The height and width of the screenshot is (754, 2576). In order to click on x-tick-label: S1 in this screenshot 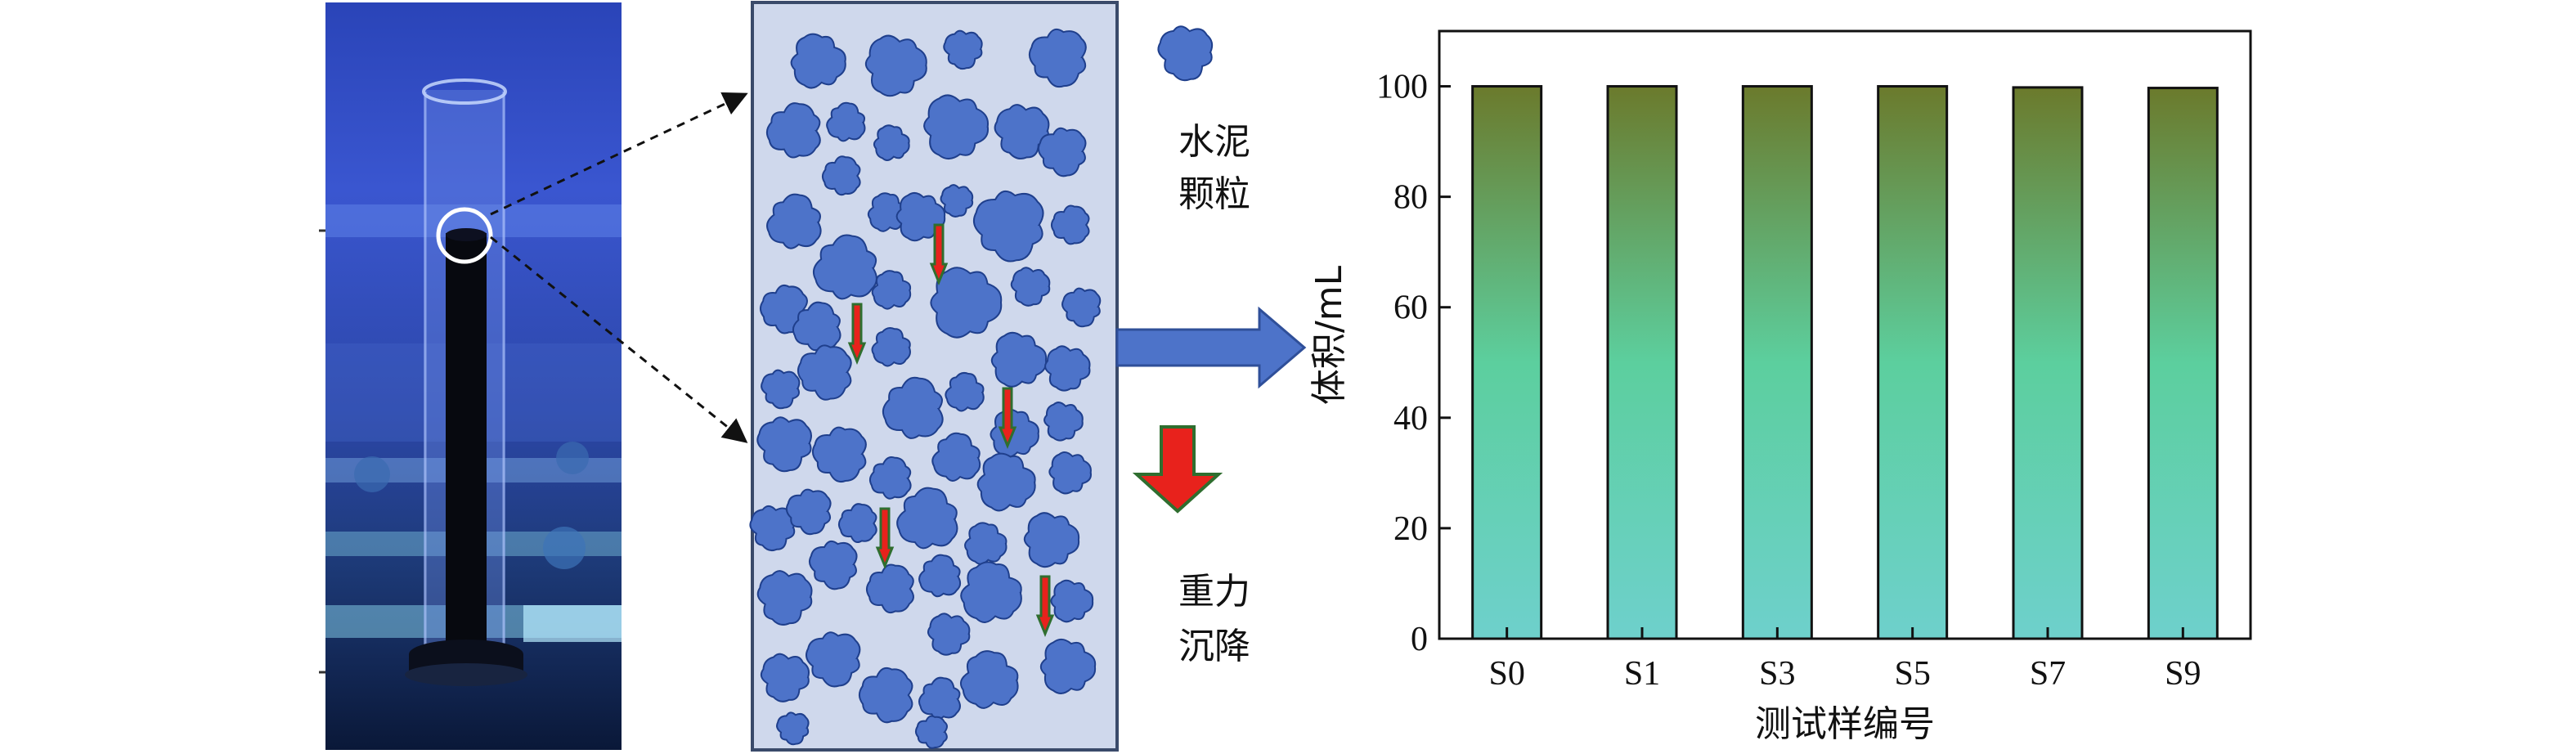, I will do `click(1642, 674)`.